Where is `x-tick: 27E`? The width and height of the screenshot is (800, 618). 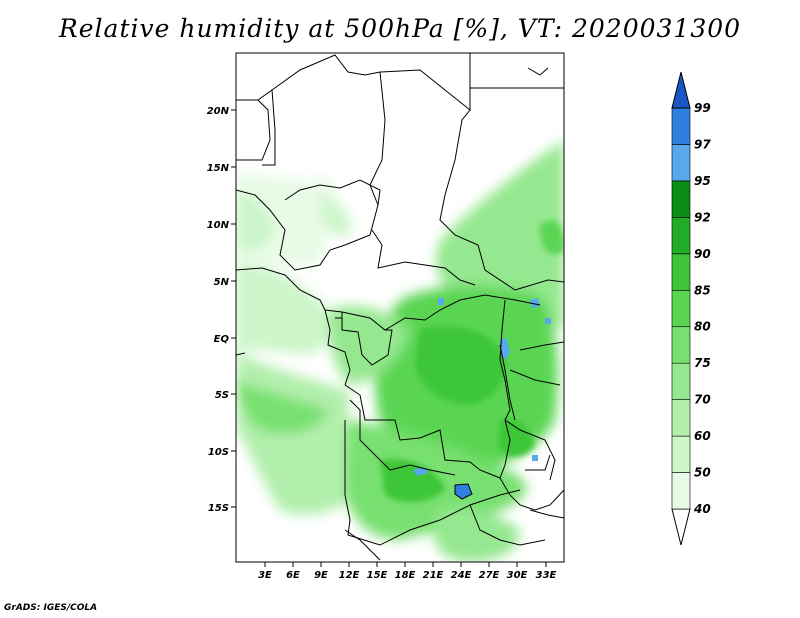 x-tick: 27E is located at coordinates (489, 571).